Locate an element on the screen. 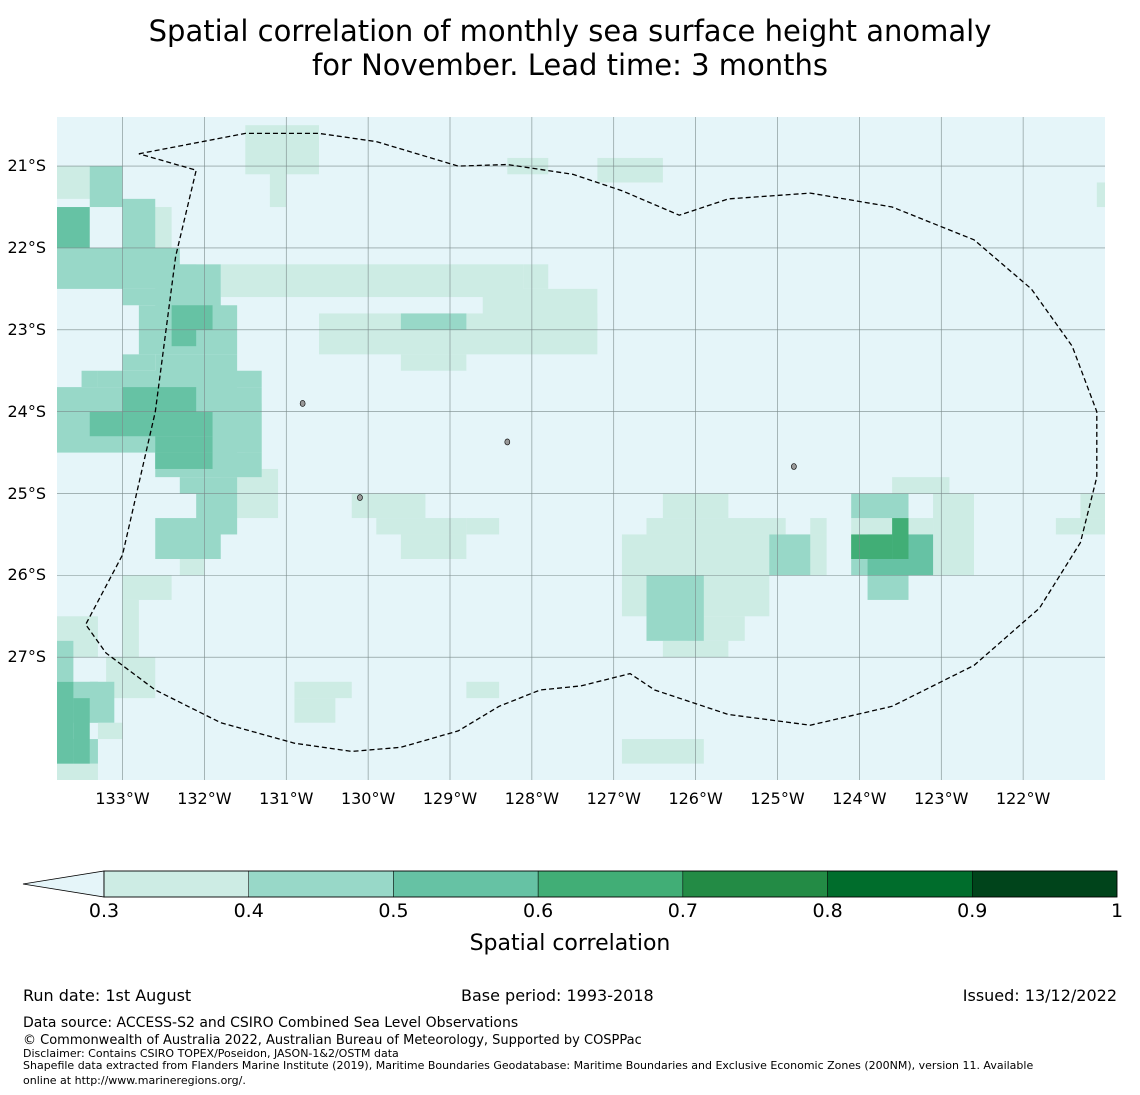  latitude-label: 23°S is located at coordinates (26, 329).